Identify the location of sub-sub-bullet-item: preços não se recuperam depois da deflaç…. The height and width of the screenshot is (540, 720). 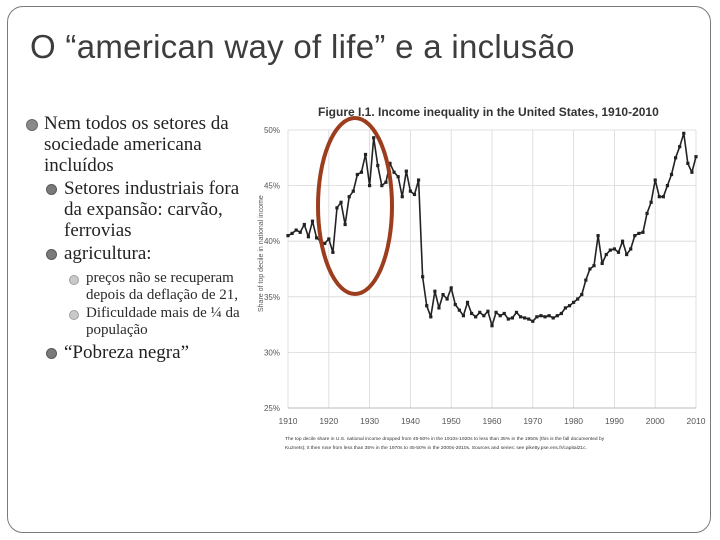
(140, 286).